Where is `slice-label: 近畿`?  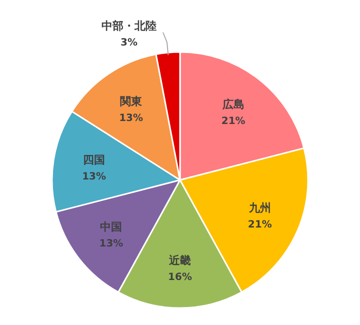 slice-label: 近畿 is located at coordinates (179, 261).